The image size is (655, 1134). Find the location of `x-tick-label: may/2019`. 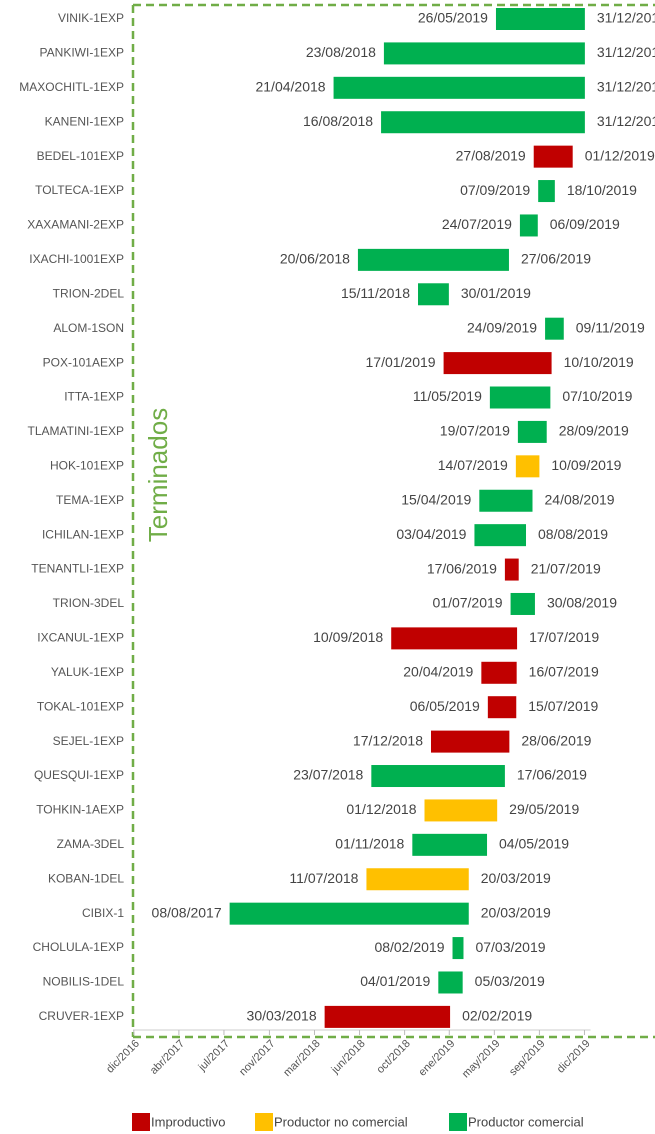

x-tick-label: may/2019 is located at coordinates (481, 1059).